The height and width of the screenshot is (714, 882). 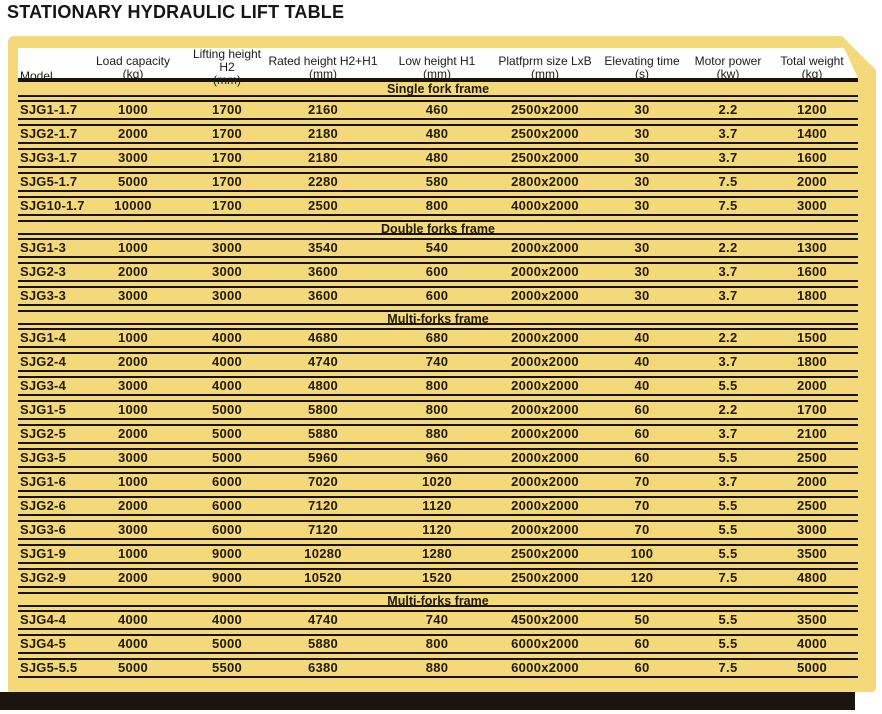 I want to click on value-cell: 2.2, so click(x=728, y=337).